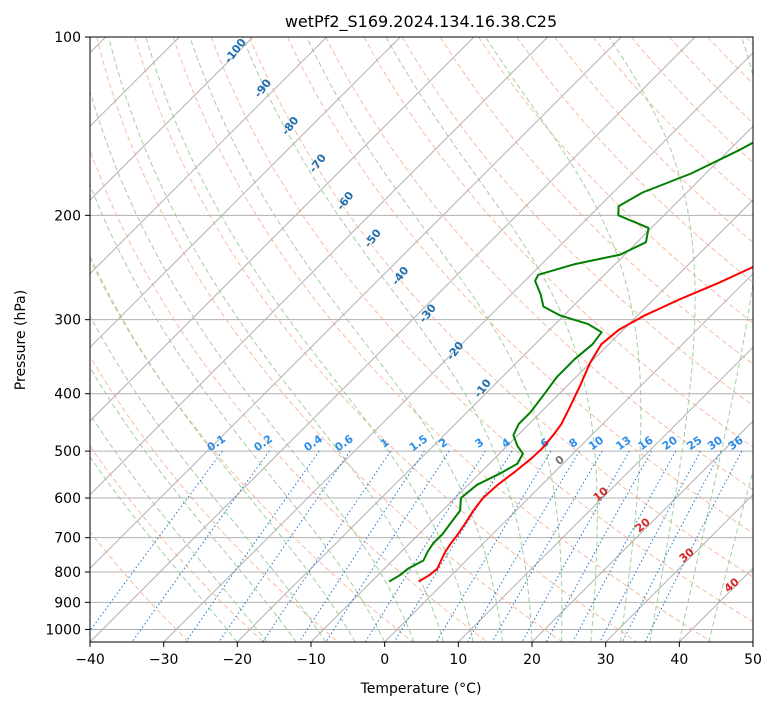  What do you see at coordinates (164, 660) in the screenshot?
I see `x-tick-label: −30` at bounding box center [164, 660].